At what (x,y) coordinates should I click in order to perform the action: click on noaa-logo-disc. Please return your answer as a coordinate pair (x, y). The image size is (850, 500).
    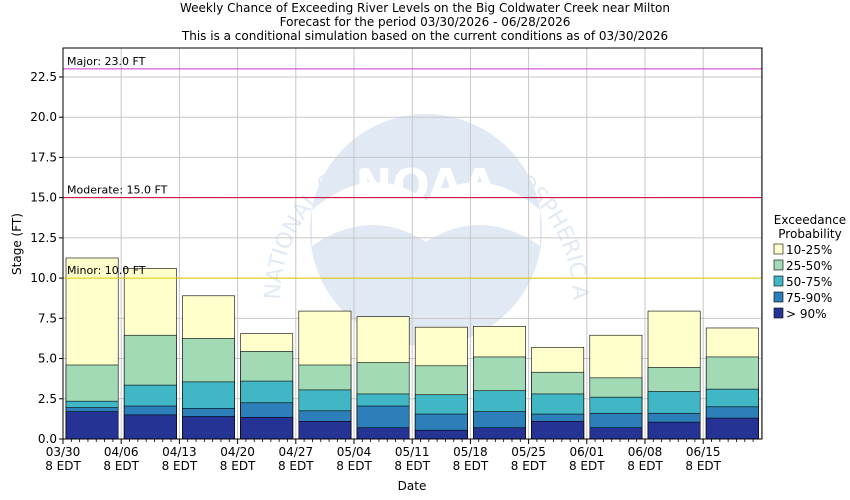
    Looking at the image, I should click on (426, 230).